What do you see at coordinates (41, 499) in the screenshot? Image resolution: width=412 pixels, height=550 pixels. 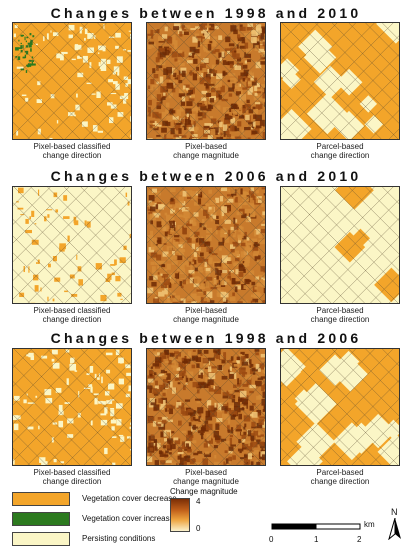 I see `legend-swatch-decrease` at bounding box center [41, 499].